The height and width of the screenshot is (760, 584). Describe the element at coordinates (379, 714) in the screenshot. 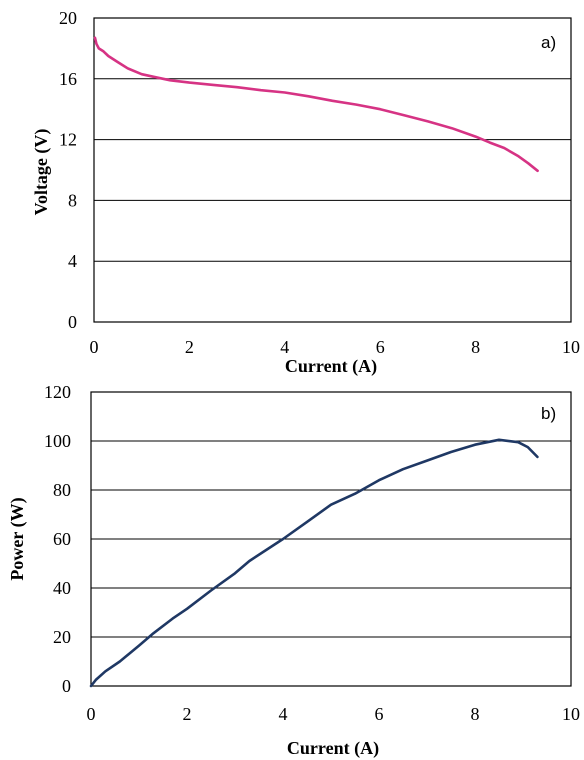

I see `x-tick-label-b: 6` at that location.